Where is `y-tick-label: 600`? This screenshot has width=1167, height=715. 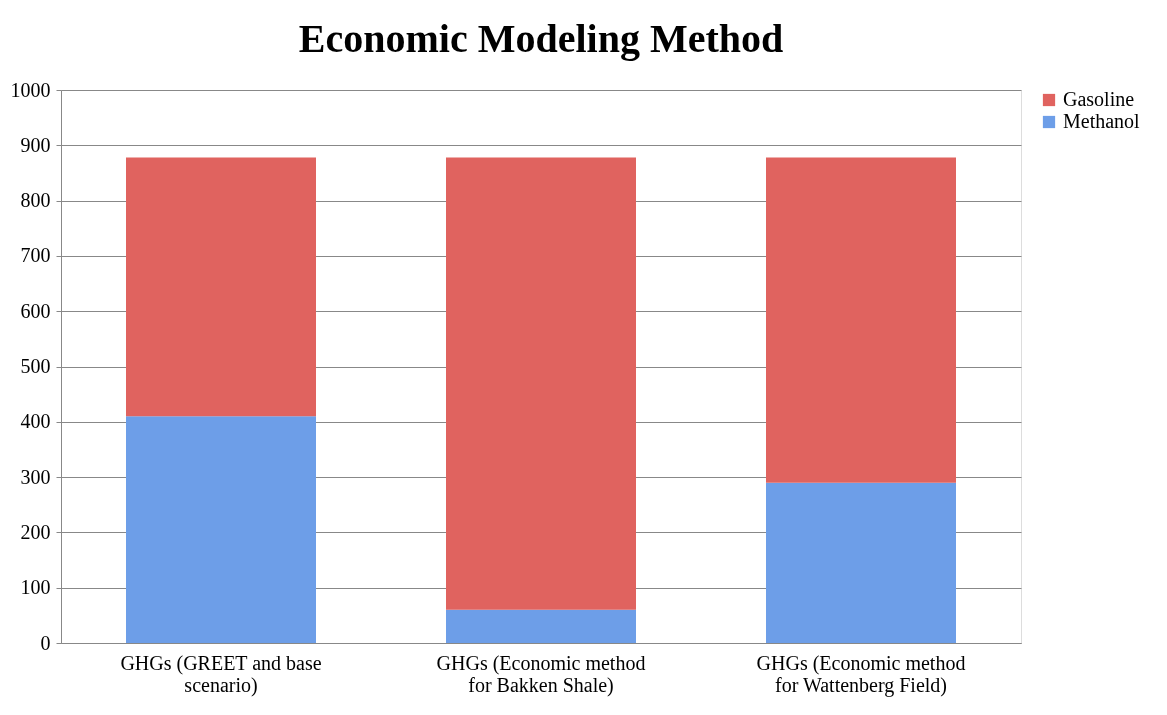
y-tick-label: 600 is located at coordinates (35, 310).